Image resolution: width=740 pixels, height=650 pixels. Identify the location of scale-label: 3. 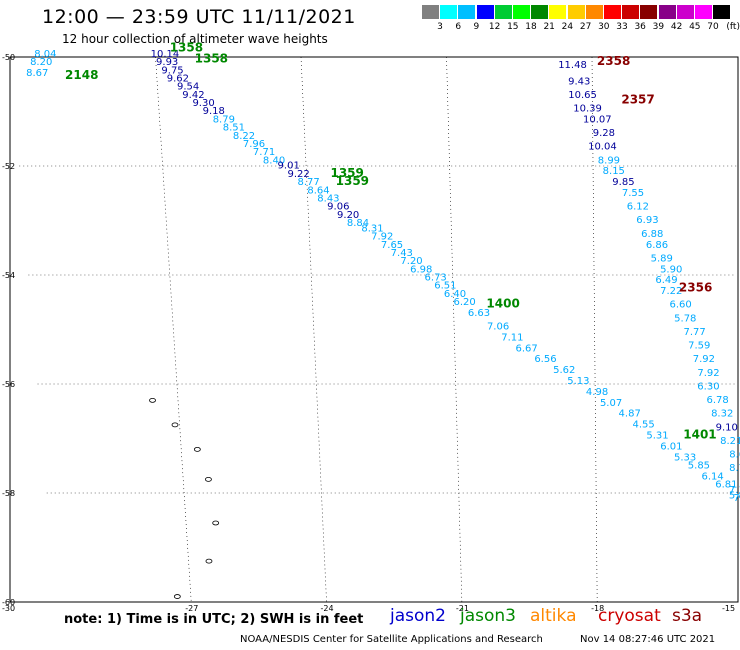
(440, 27).